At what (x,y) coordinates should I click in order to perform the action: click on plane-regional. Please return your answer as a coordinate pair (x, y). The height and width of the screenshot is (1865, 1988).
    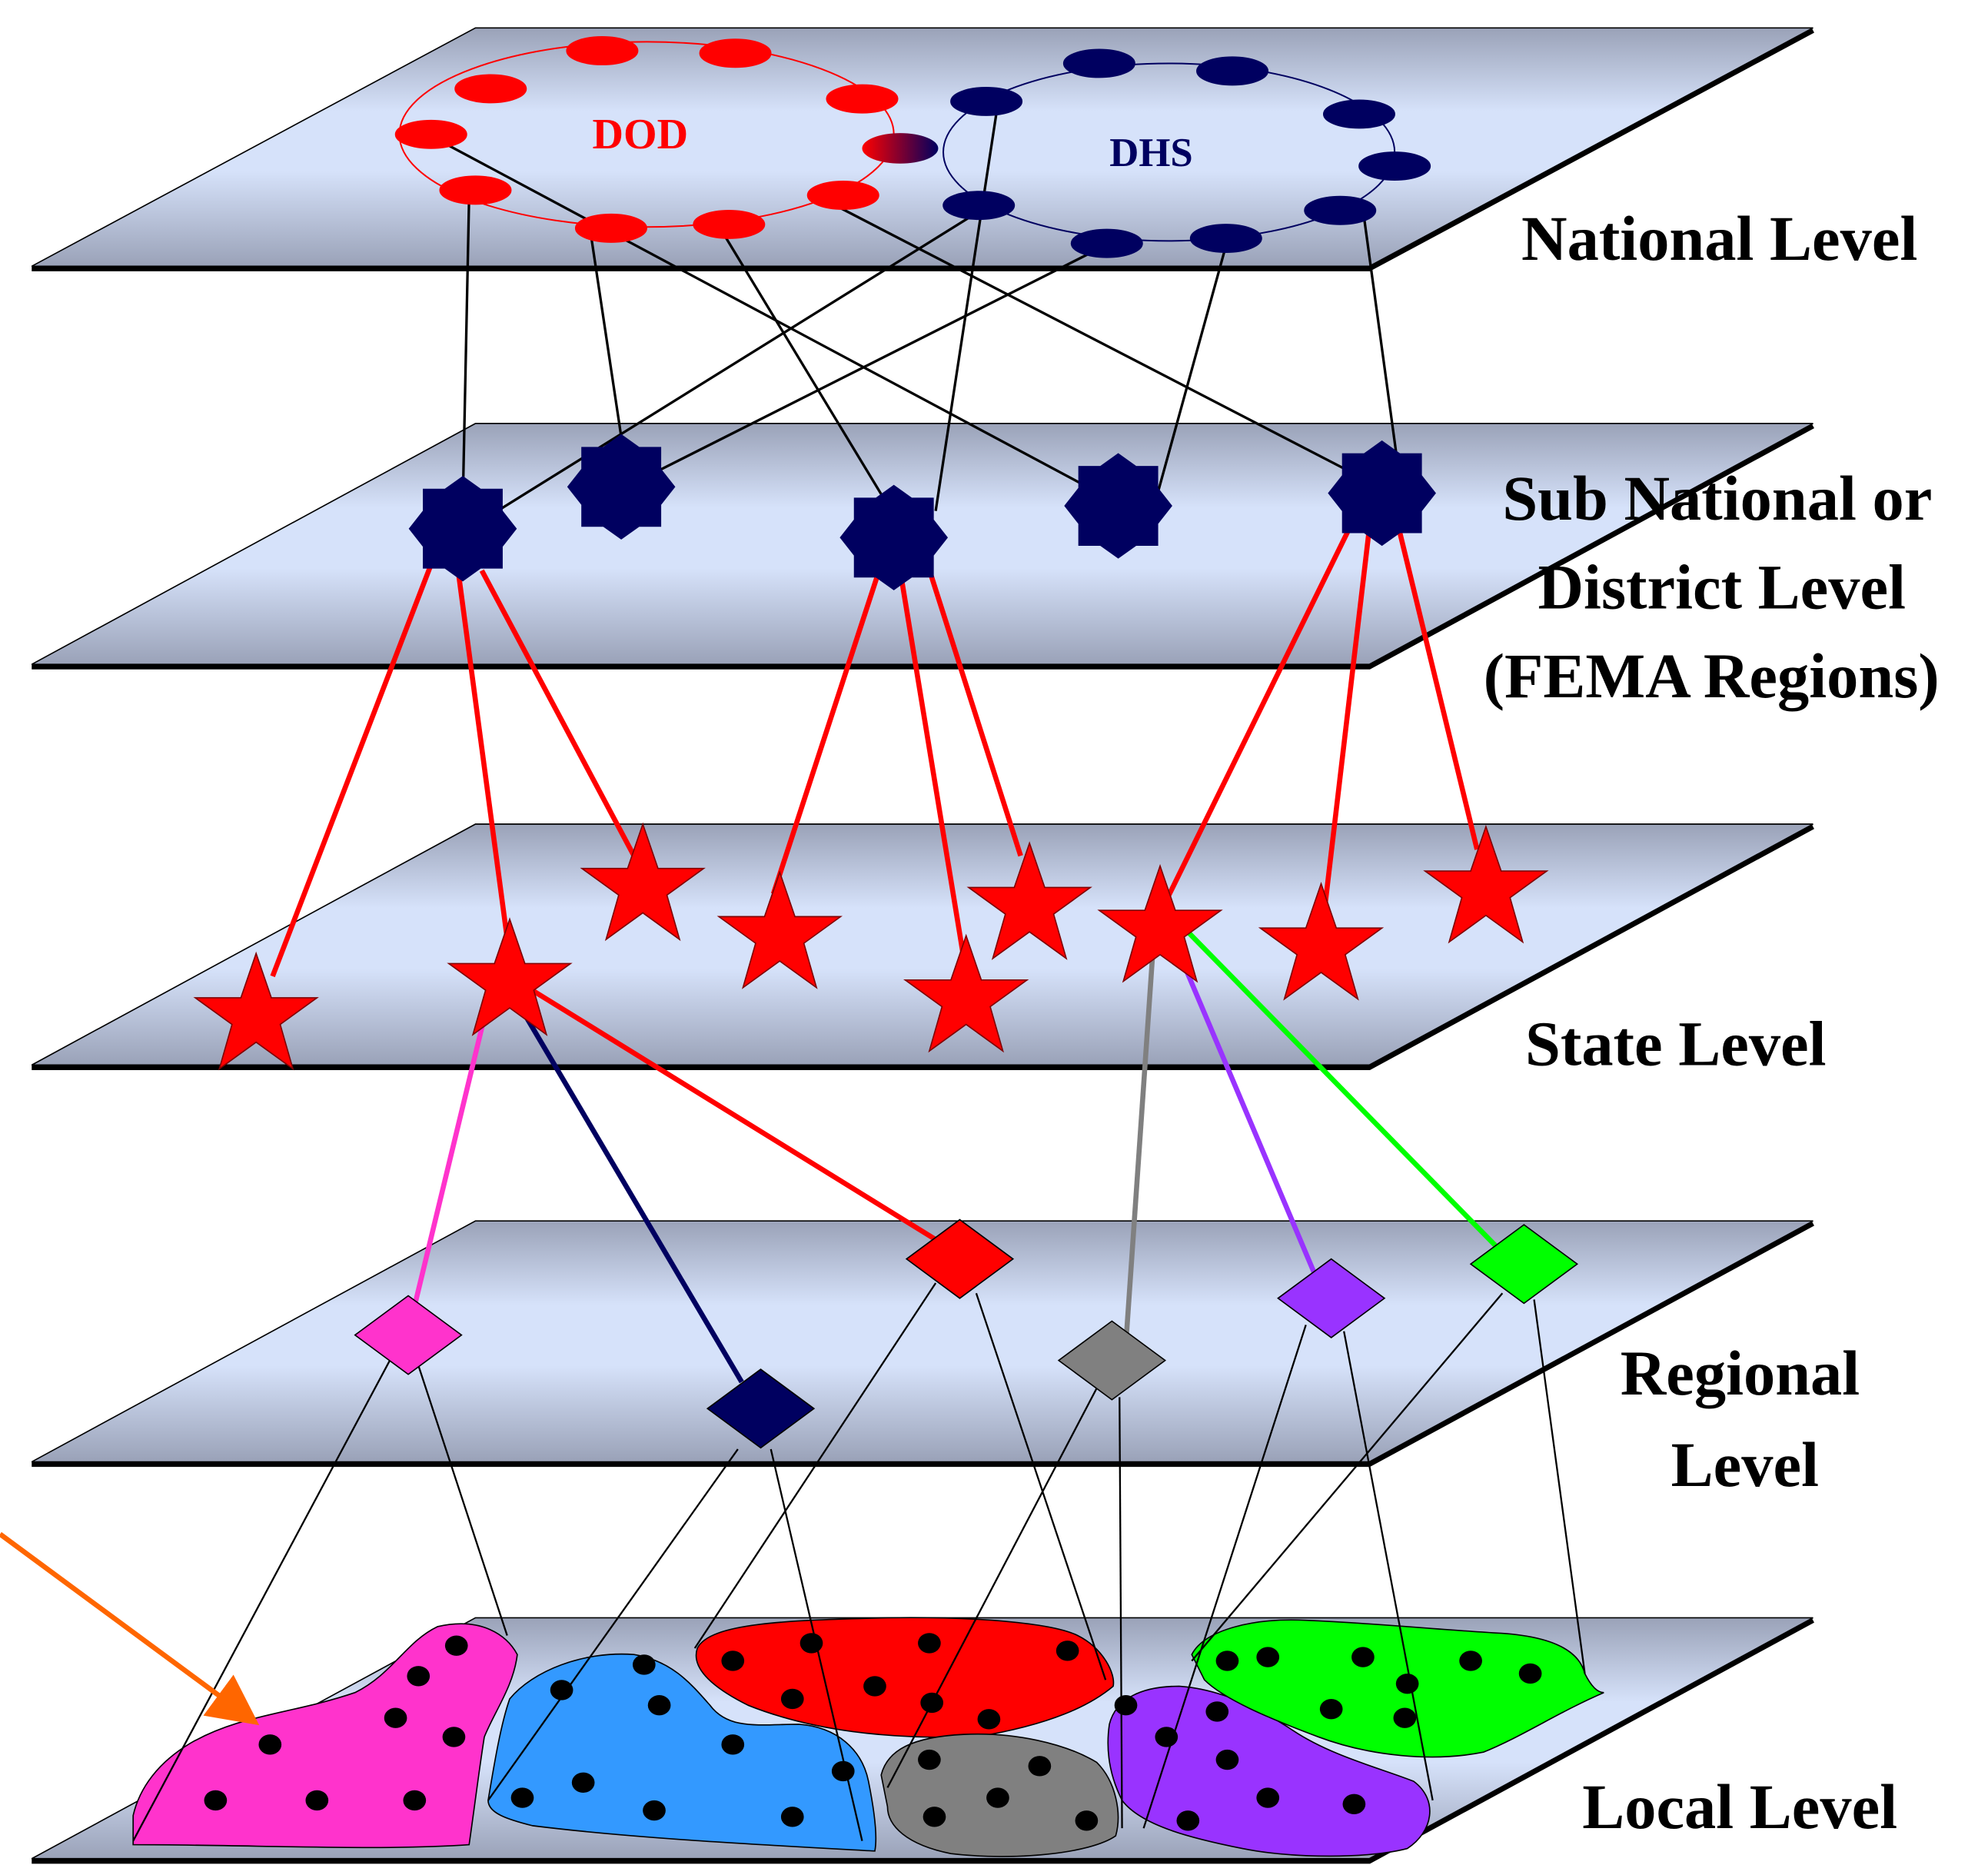
    Looking at the image, I should click on (922, 1344).